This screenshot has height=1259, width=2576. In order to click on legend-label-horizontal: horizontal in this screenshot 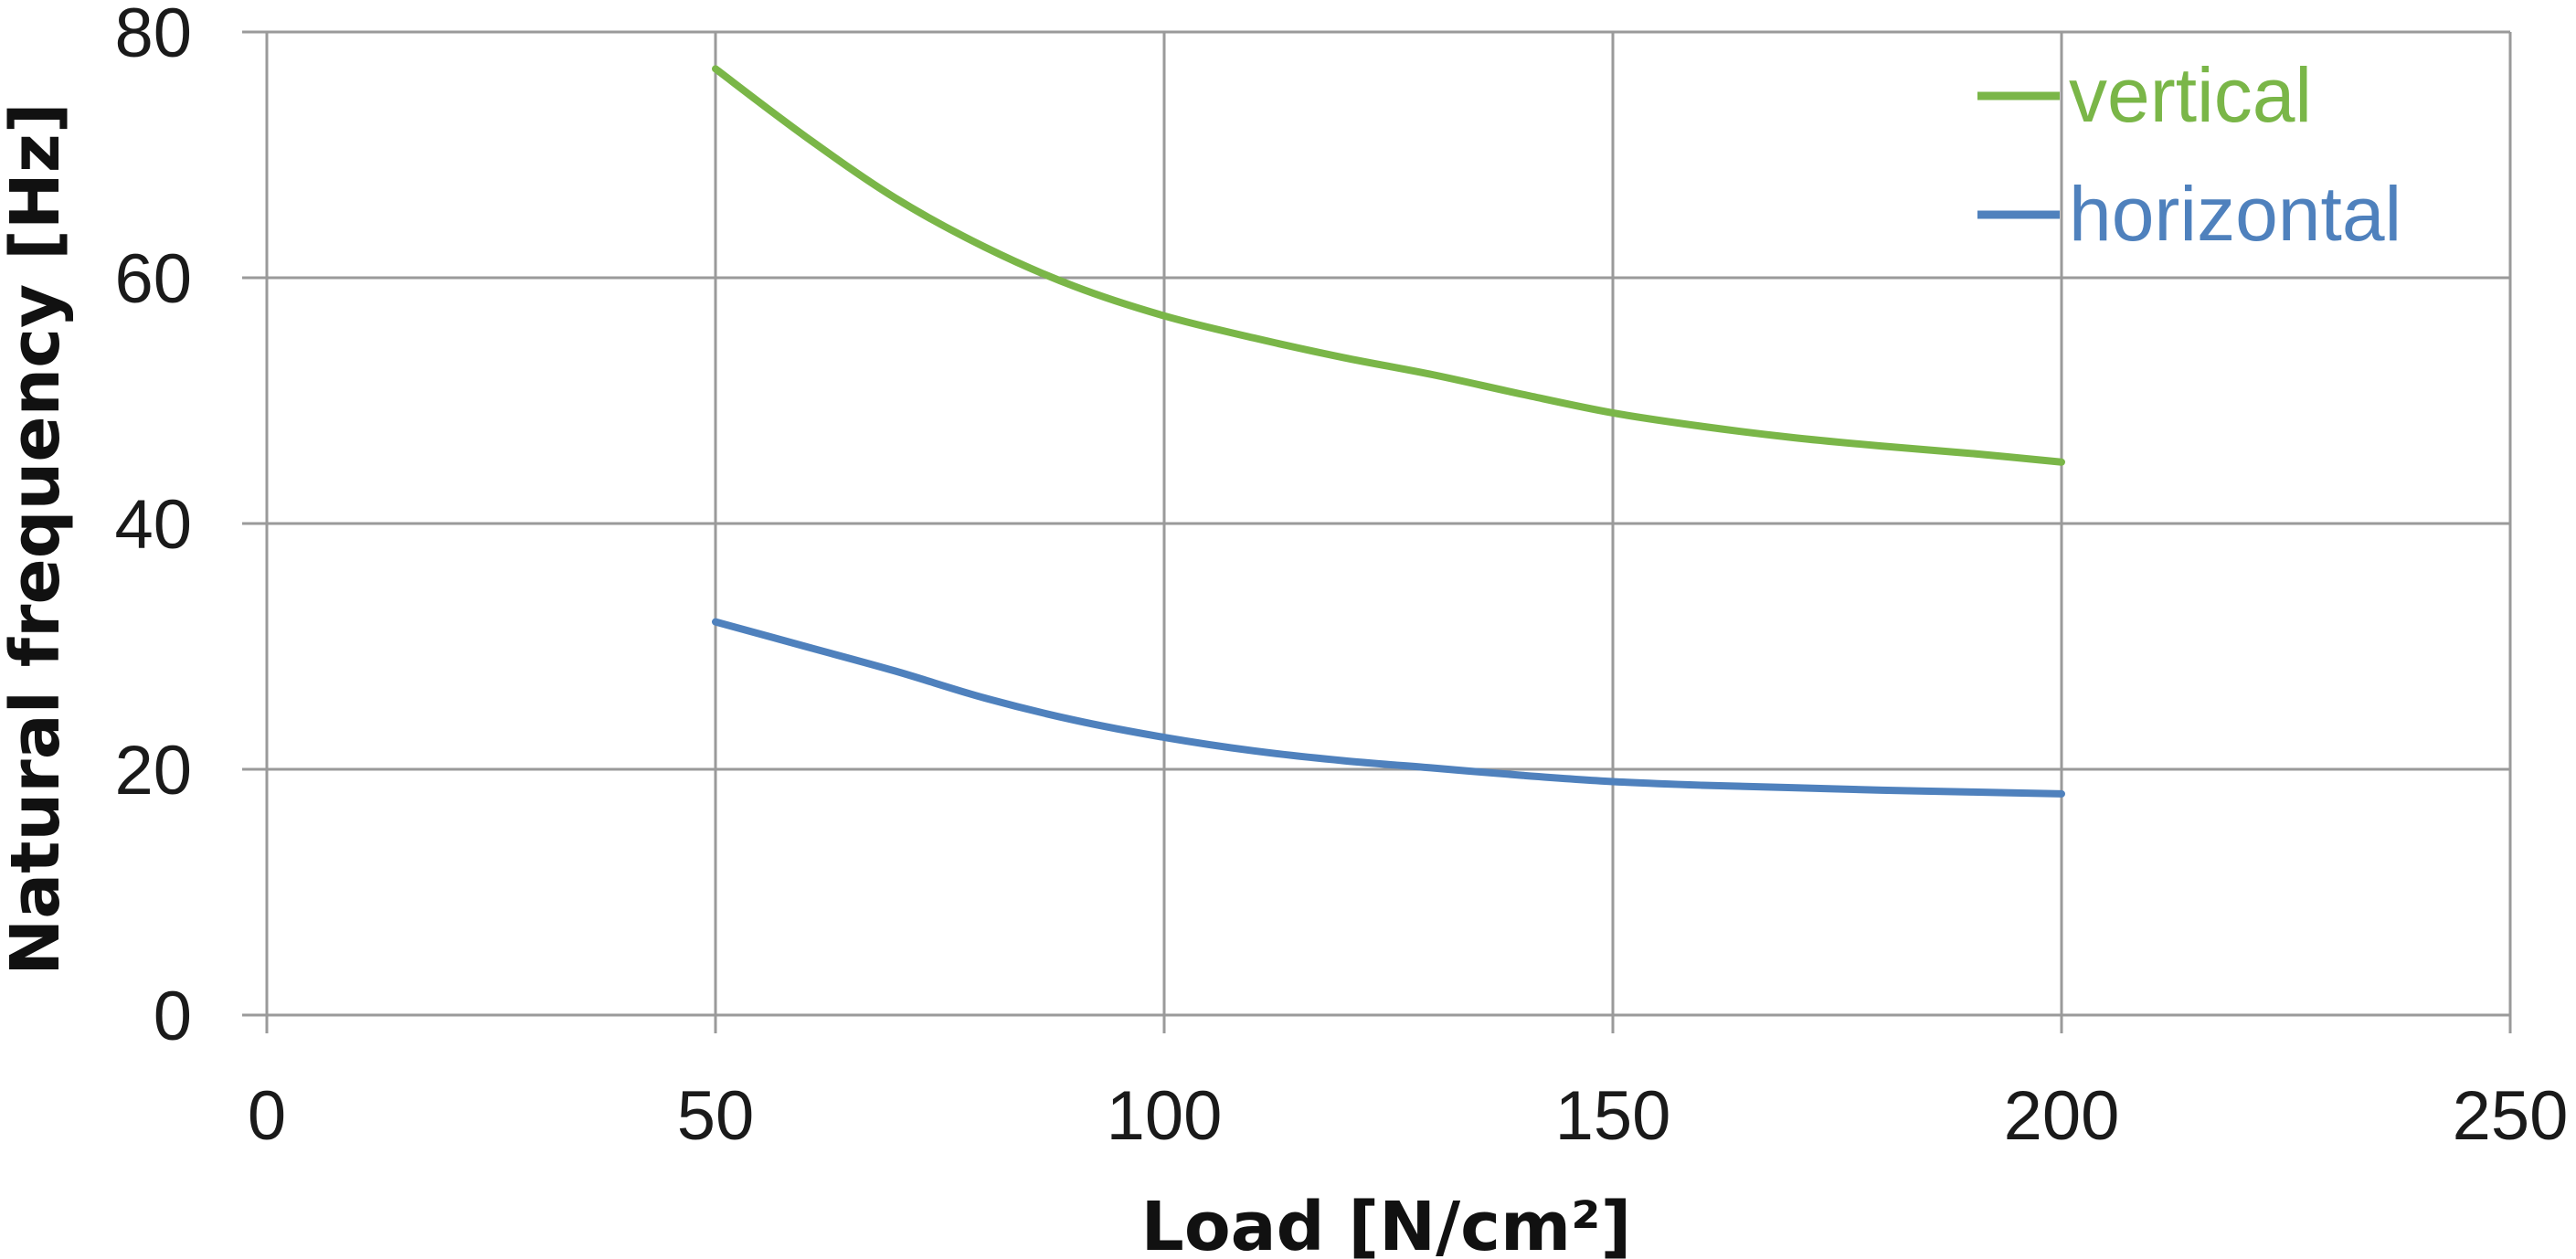, I will do `click(2235, 214)`.